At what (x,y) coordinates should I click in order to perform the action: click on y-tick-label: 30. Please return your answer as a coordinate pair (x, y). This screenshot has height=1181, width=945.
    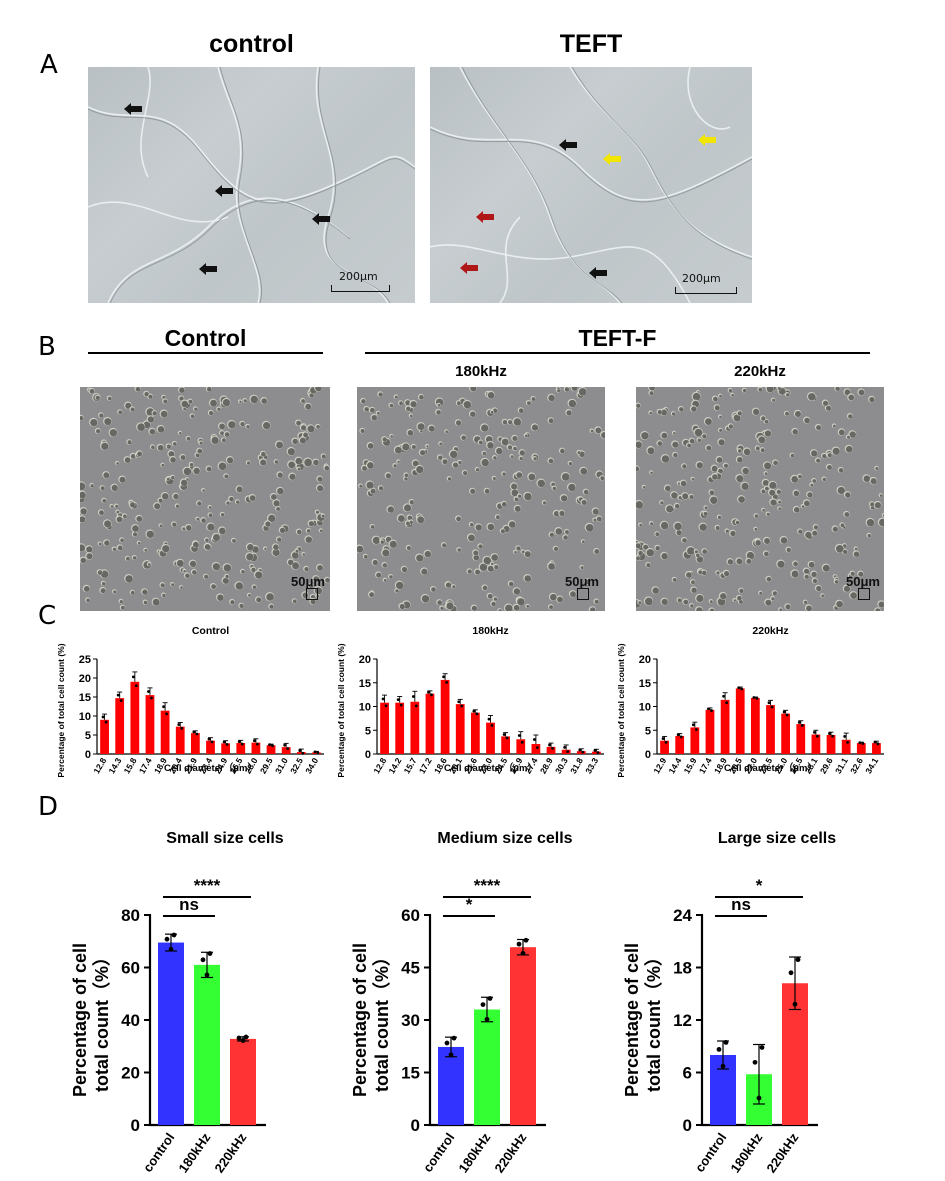
    Looking at the image, I should click on (410, 1020).